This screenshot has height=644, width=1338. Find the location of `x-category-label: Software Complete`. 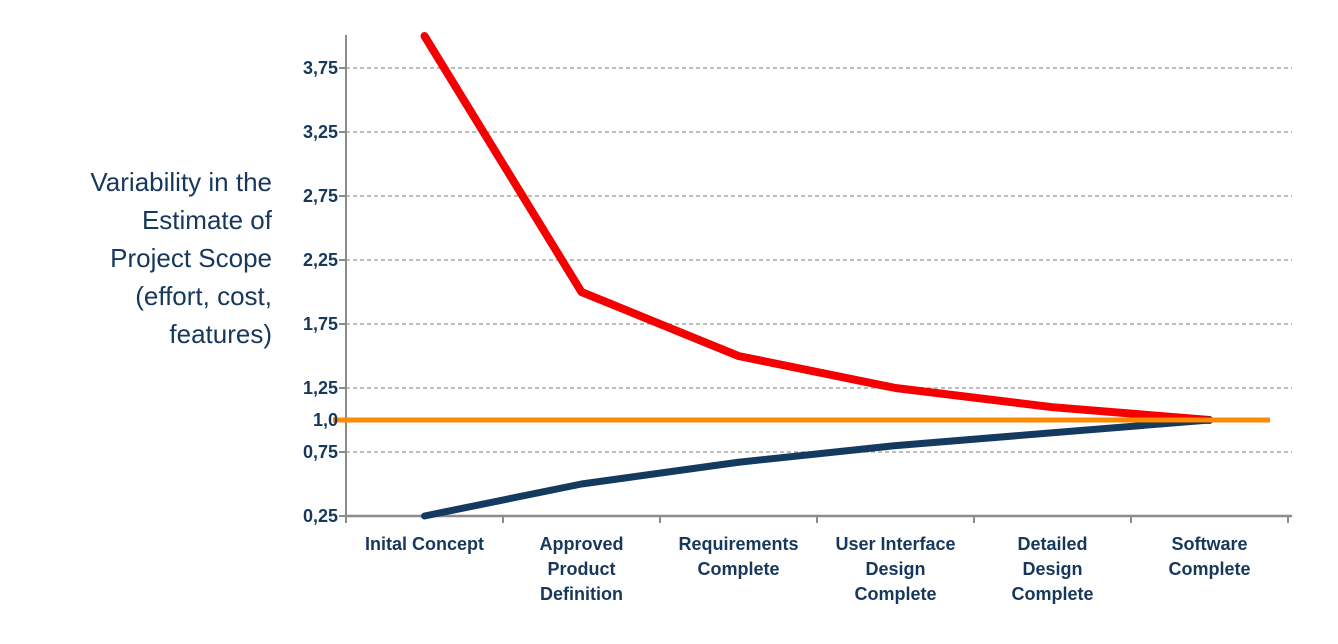

x-category-label: Software Complete is located at coordinates (1209, 556).